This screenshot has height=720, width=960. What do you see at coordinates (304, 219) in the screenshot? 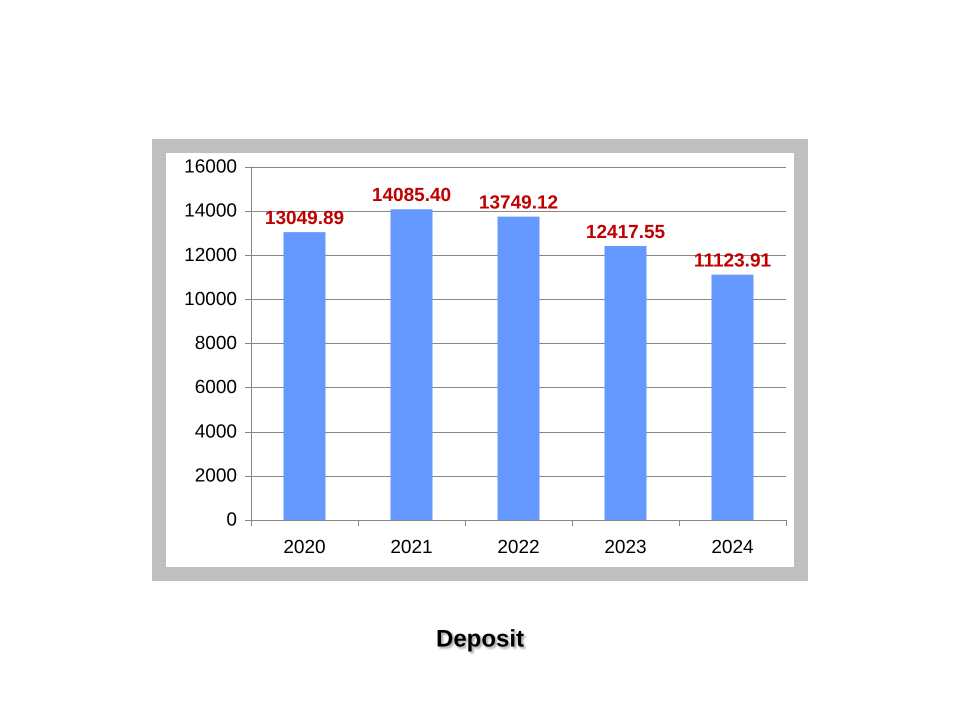
I see `data-label: 13049.89` at bounding box center [304, 219].